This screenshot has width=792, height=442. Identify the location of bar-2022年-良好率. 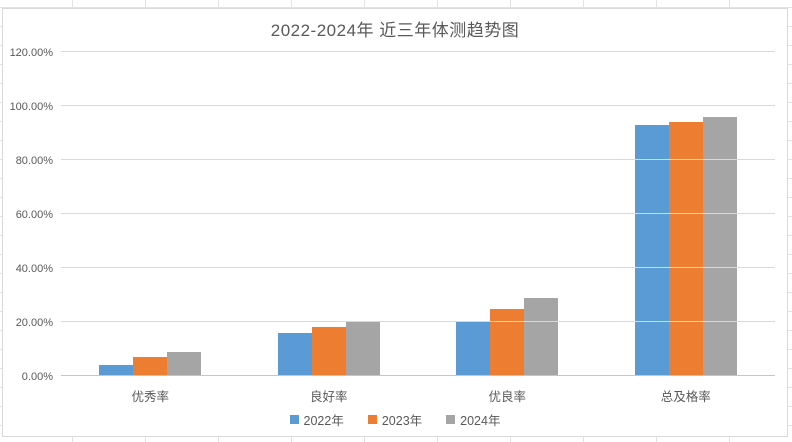
(294, 354).